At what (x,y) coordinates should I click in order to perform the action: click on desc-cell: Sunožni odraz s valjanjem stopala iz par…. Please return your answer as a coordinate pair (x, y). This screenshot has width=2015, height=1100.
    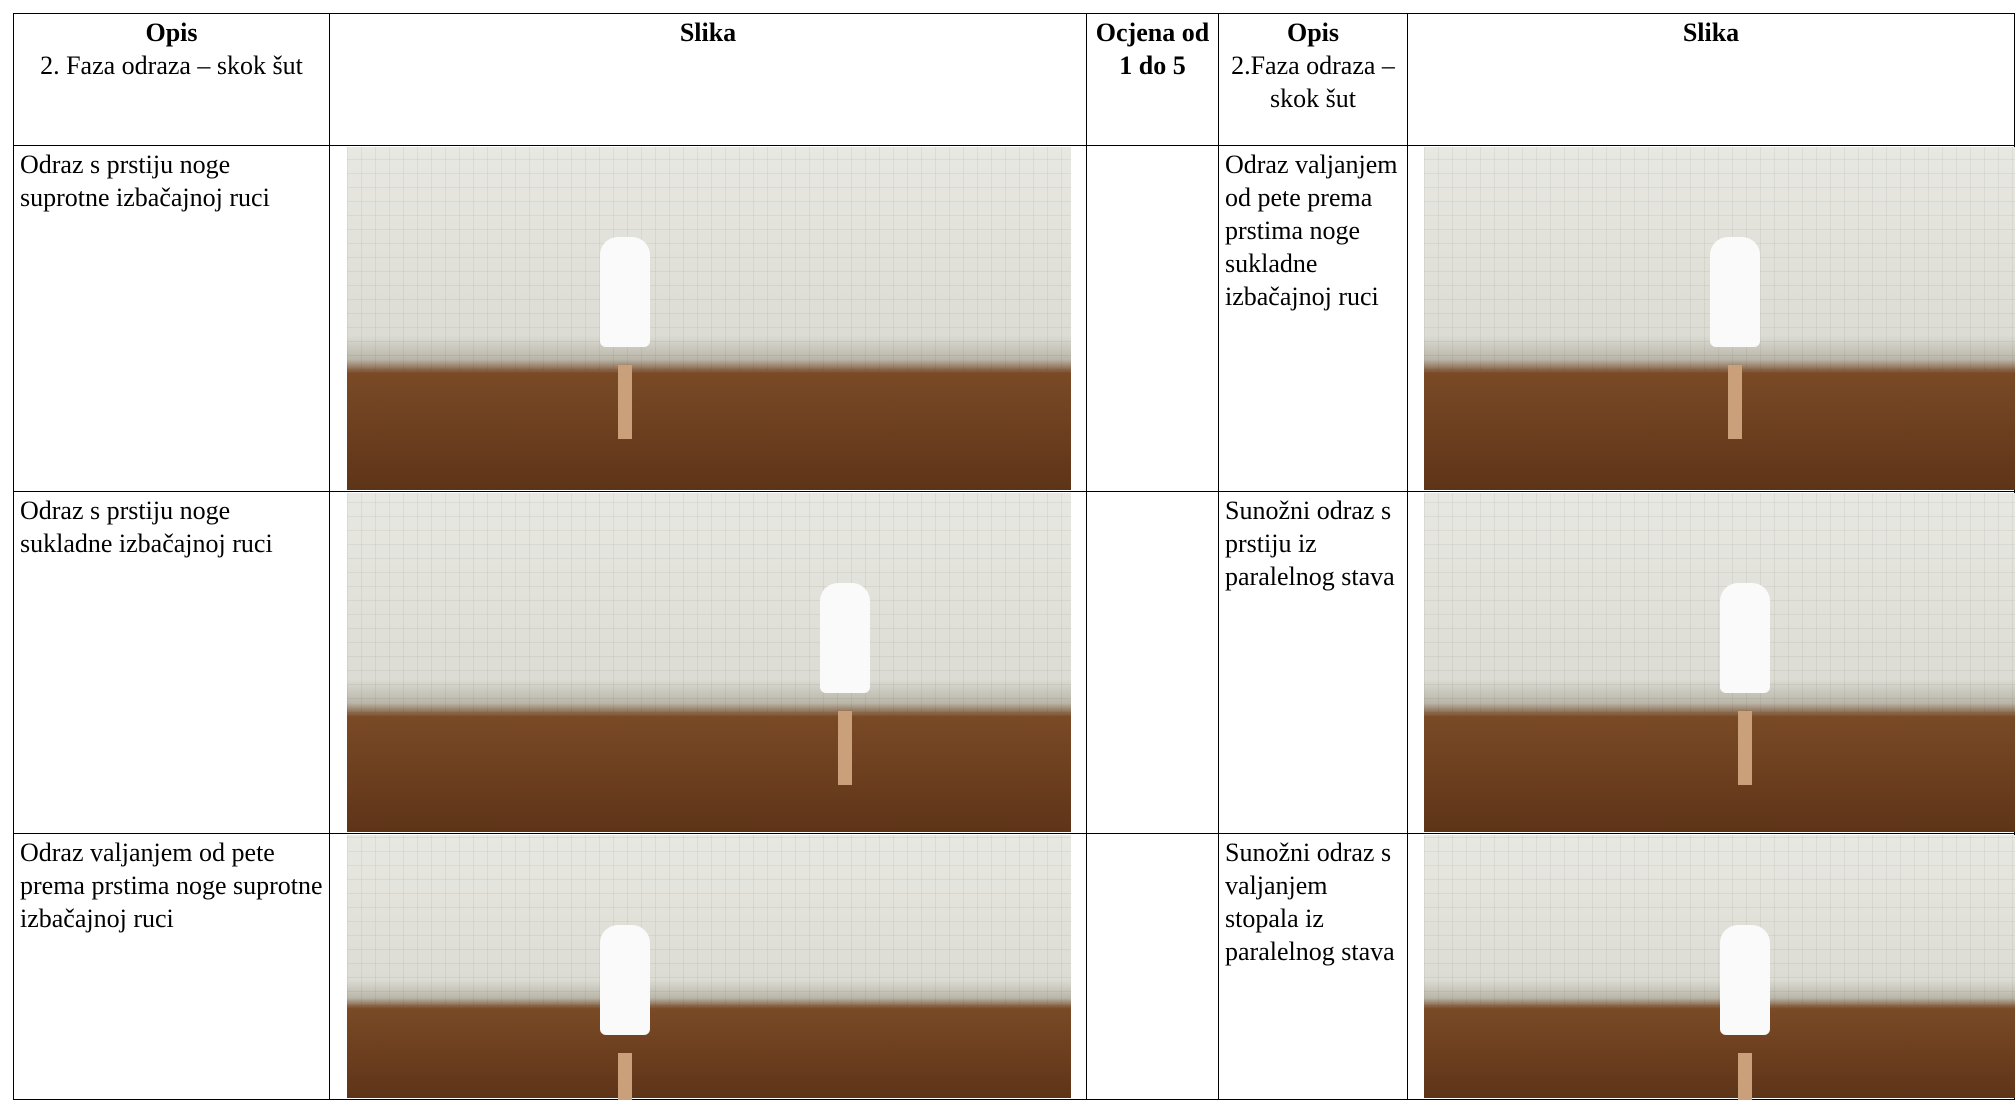
    Looking at the image, I should click on (1313, 966).